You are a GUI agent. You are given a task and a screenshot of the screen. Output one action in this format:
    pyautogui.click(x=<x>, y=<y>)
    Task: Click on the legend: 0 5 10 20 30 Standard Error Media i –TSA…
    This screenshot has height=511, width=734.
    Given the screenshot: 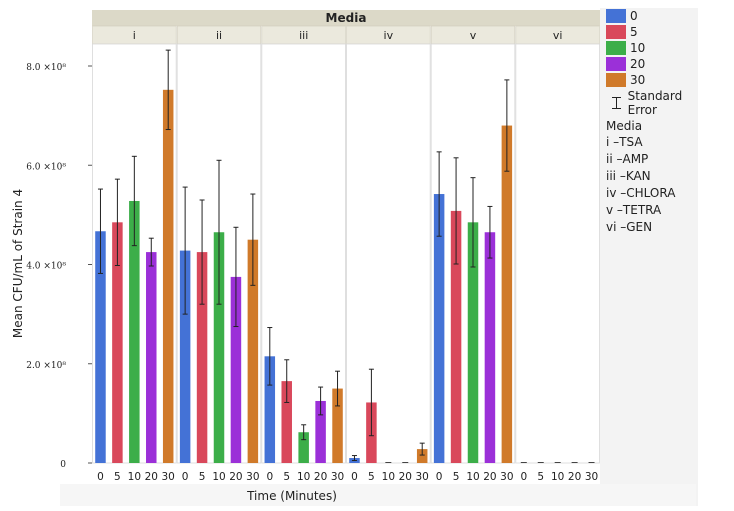 What is the action you would take?
    pyautogui.click(x=652, y=122)
    